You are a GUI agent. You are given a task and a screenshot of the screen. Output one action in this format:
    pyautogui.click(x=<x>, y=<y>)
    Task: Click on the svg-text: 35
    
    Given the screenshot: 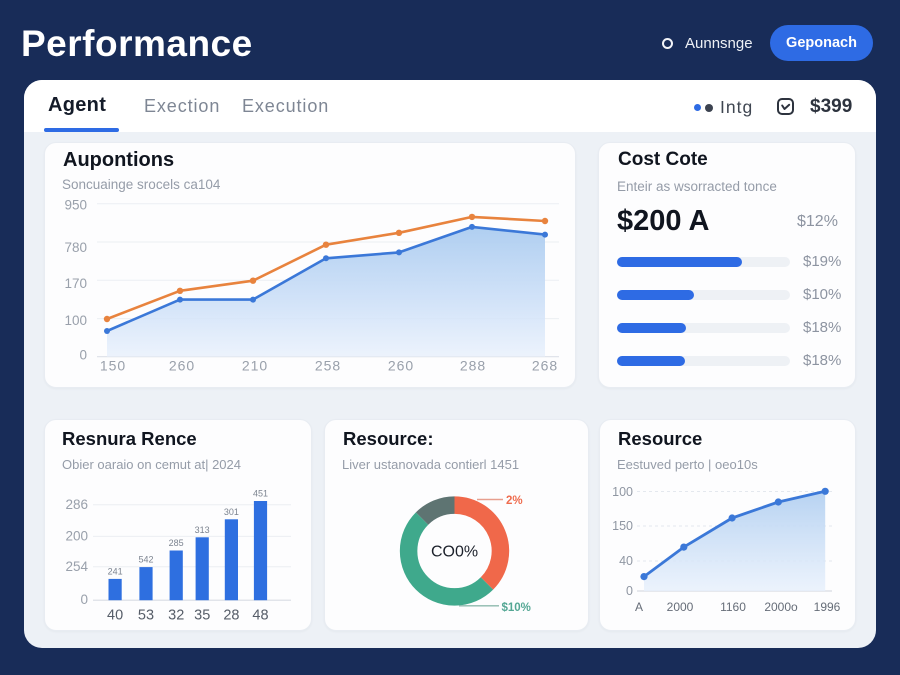 What is the action you would take?
    pyautogui.click(x=202, y=616)
    